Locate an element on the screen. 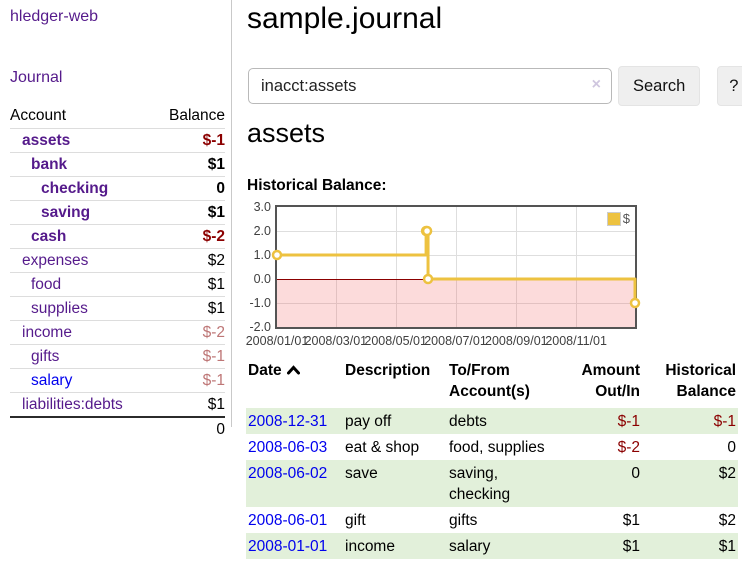 This screenshot has width=742, height=582. date-column-header: Date is located at coordinates (294, 384).